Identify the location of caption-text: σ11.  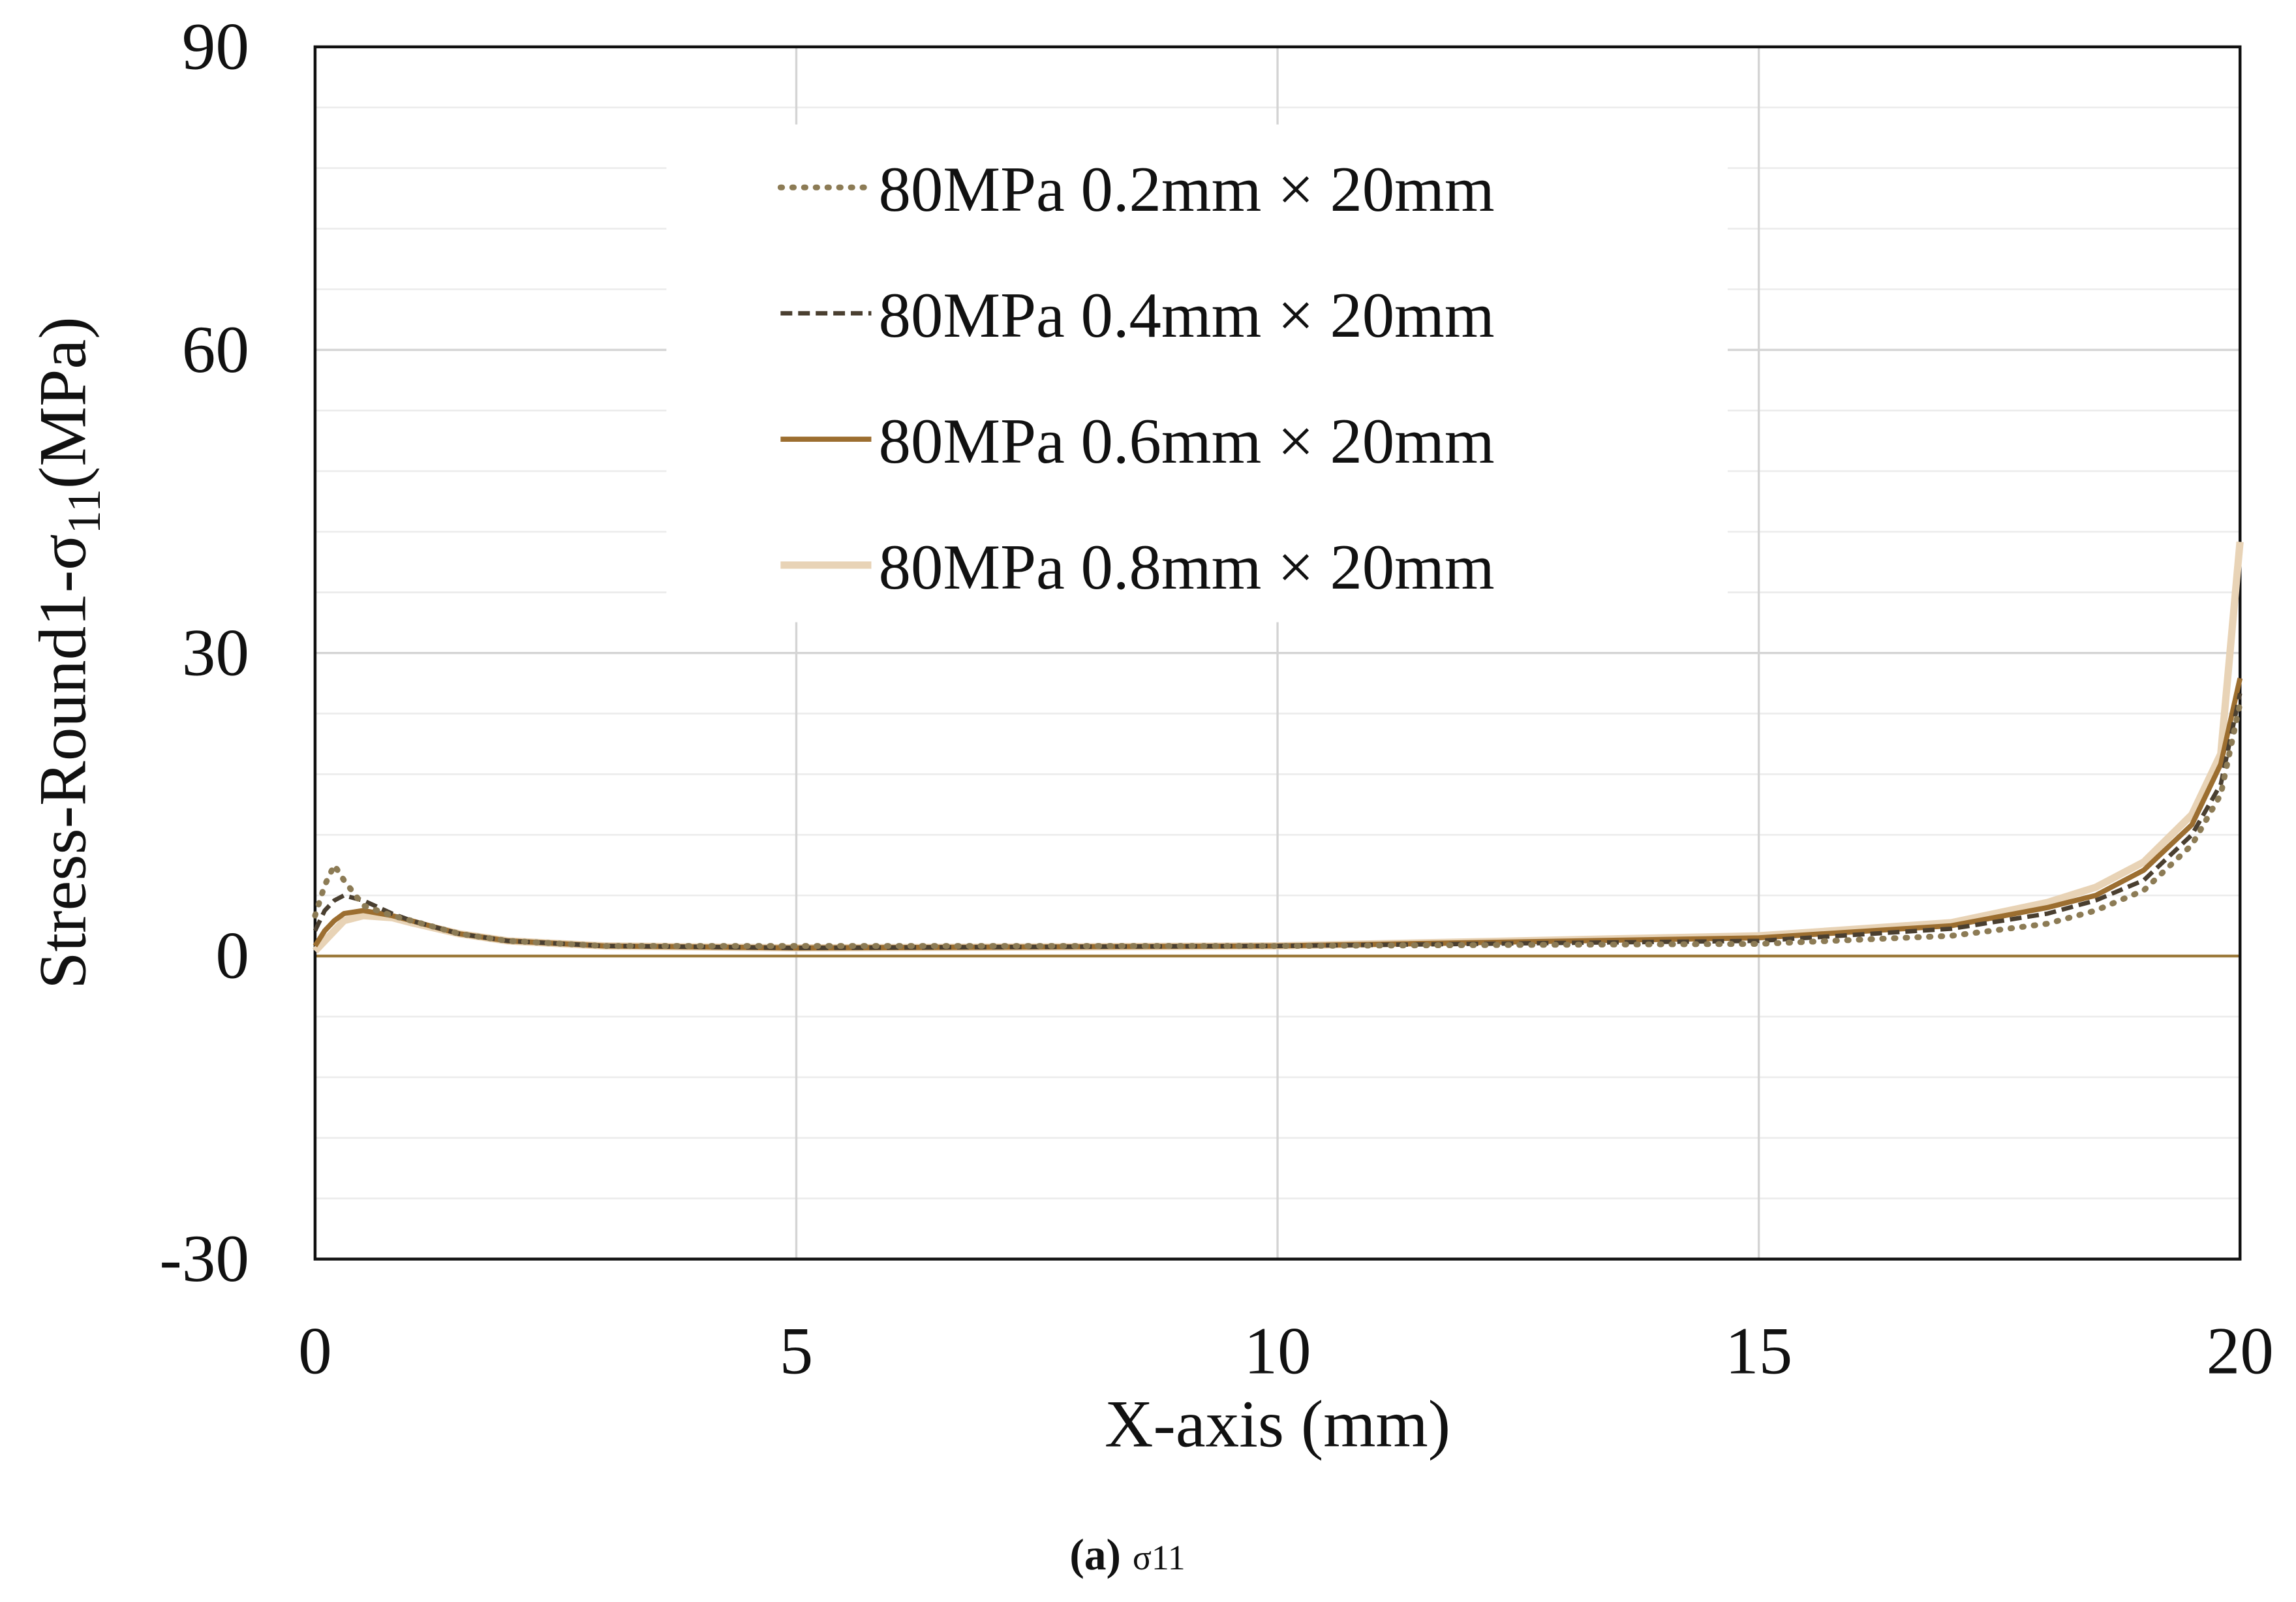
(1159, 1558).